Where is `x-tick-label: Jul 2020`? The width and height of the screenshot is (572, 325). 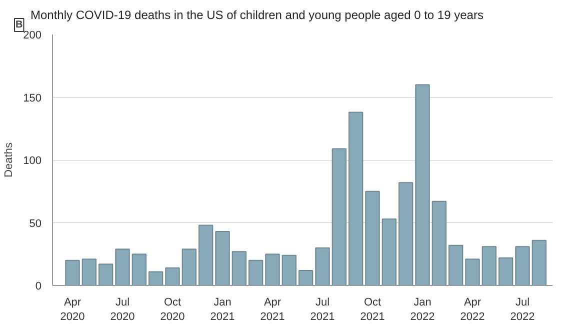 x-tick-label: Jul 2020 is located at coordinates (122, 309).